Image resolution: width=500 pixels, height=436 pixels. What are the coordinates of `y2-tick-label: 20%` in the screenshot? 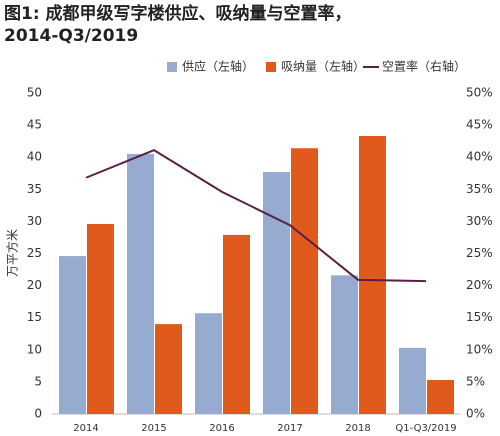 It's located at (479, 285).